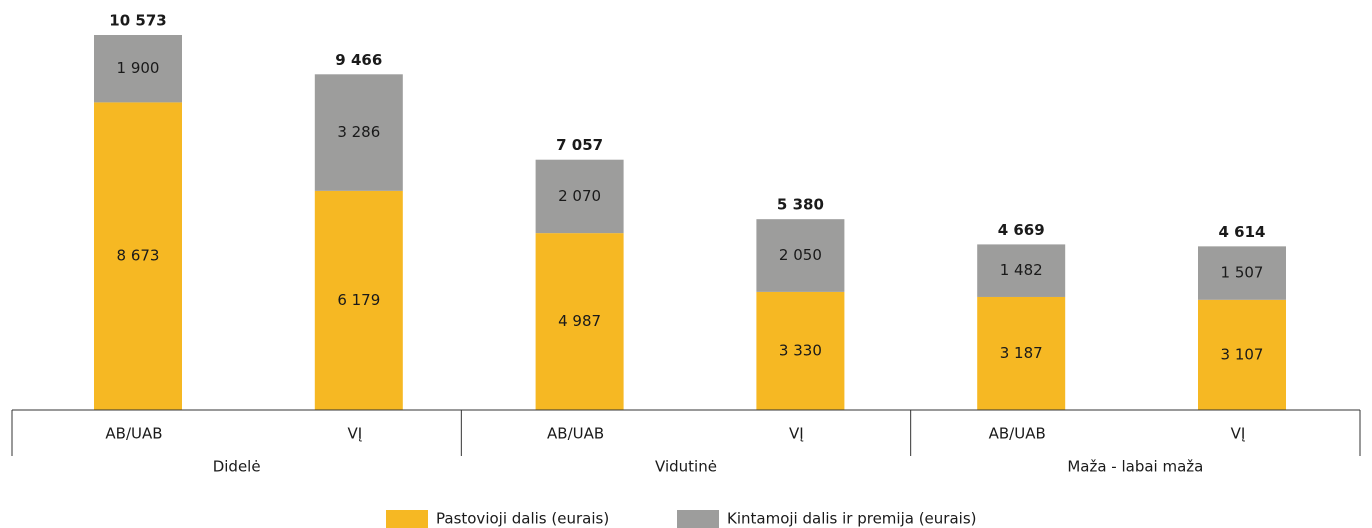  I want to click on total-label: 7 057, so click(579, 145).